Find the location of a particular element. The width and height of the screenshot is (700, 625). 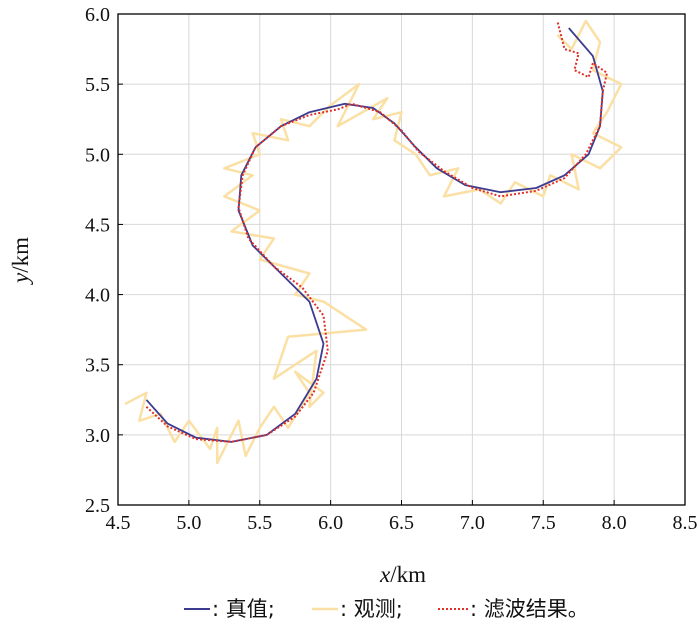

x-tick-label: 7.5 is located at coordinates (543, 523).